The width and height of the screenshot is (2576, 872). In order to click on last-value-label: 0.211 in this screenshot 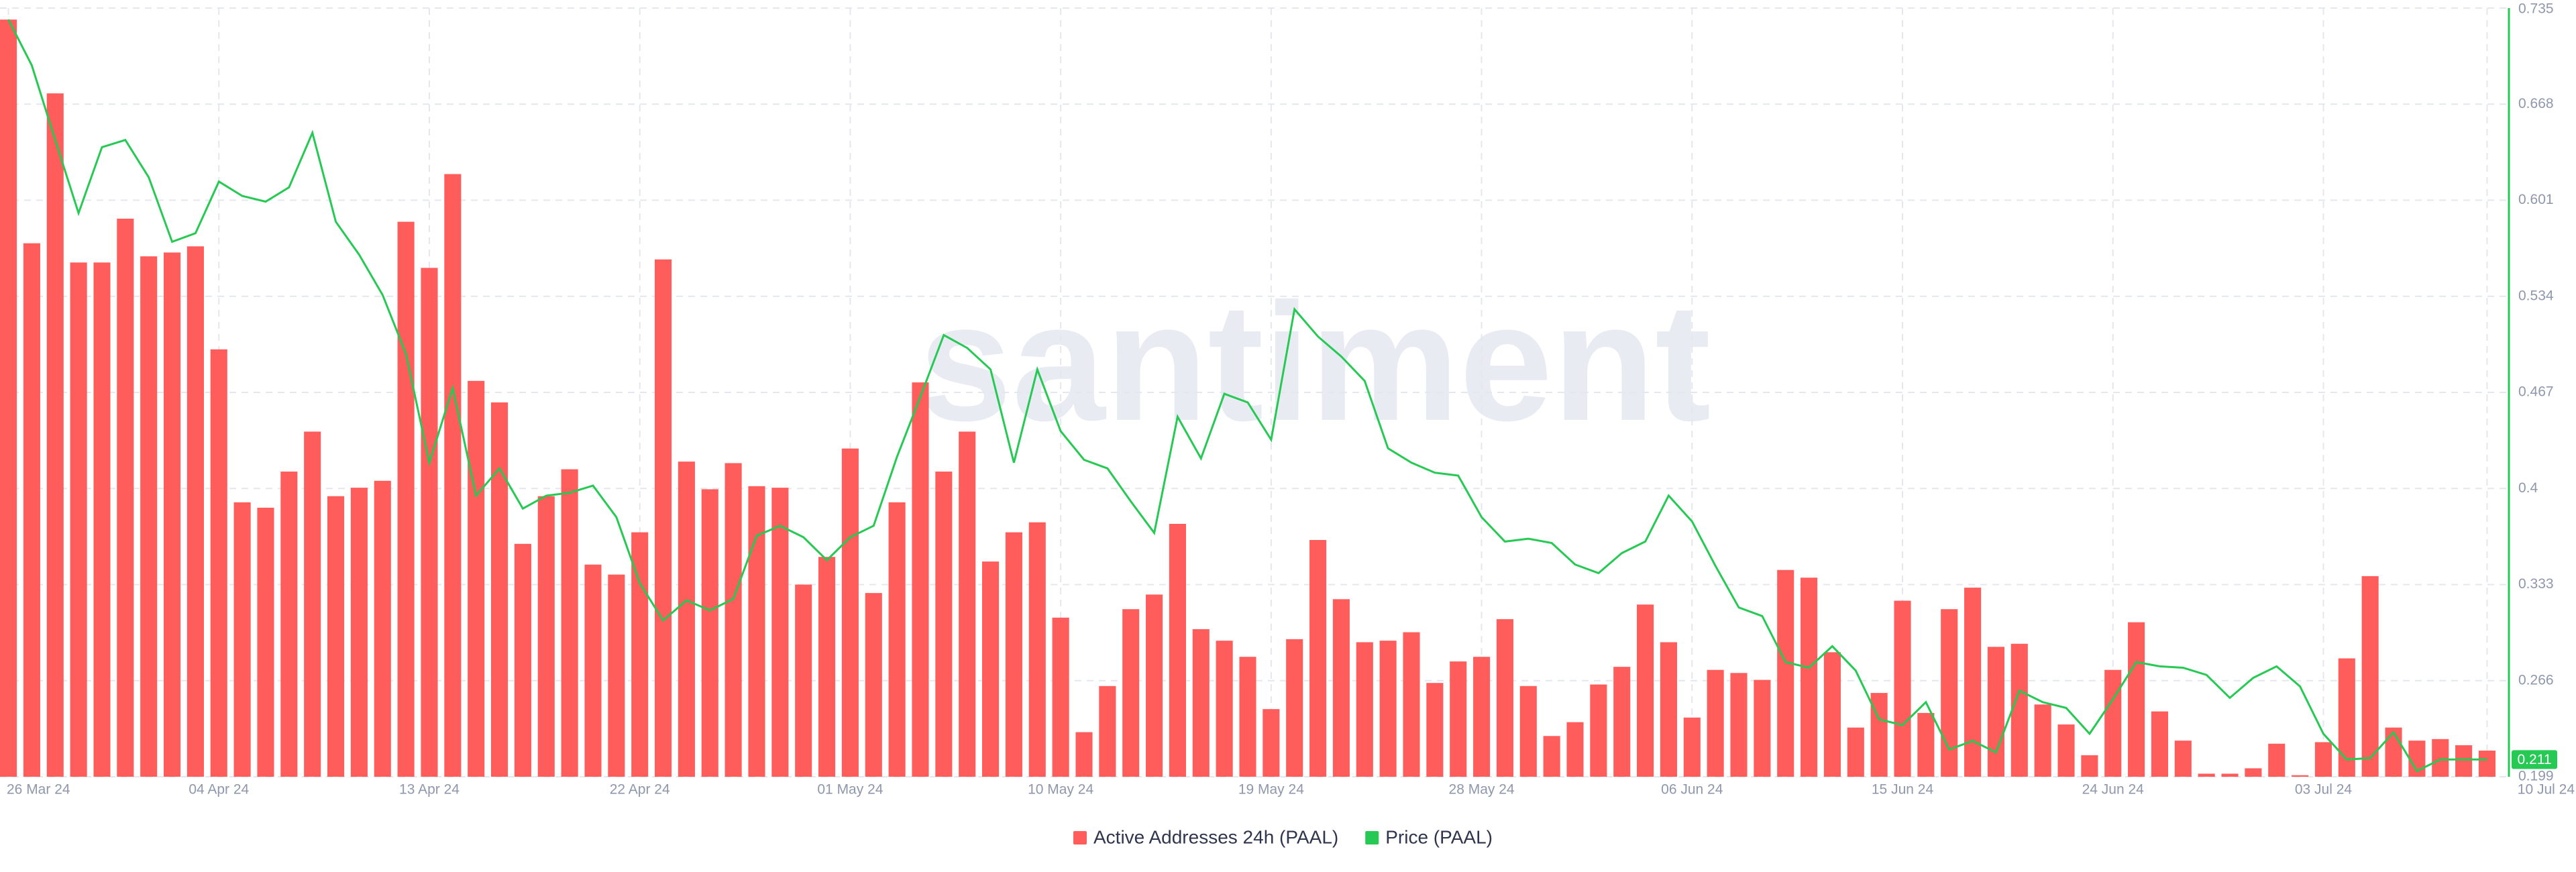, I will do `click(2535, 759)`.